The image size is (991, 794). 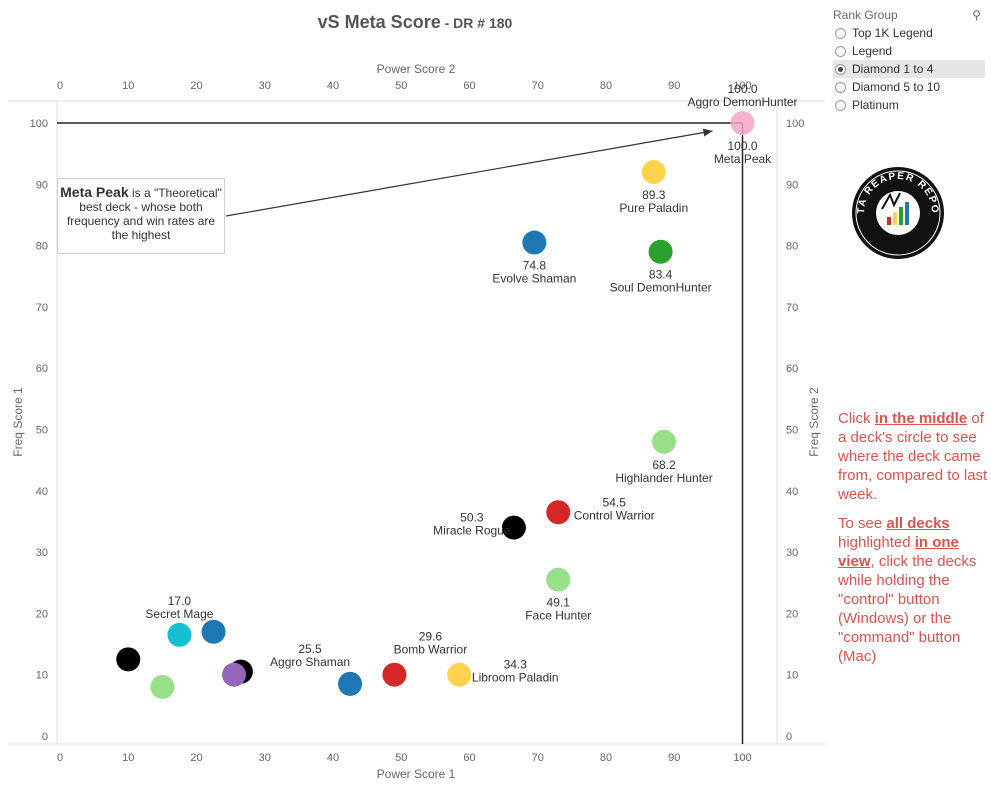 I want to click on y2-tick-label: 10, so click(x=792, y=676).